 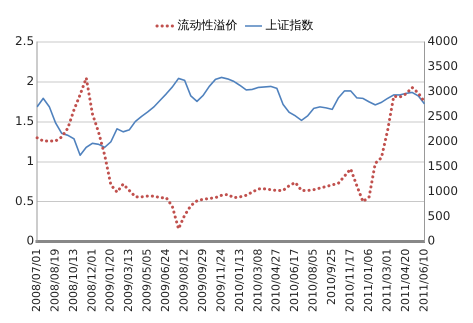 I want to click on y2-tick-label: 4000, so click(x=442, y=41).